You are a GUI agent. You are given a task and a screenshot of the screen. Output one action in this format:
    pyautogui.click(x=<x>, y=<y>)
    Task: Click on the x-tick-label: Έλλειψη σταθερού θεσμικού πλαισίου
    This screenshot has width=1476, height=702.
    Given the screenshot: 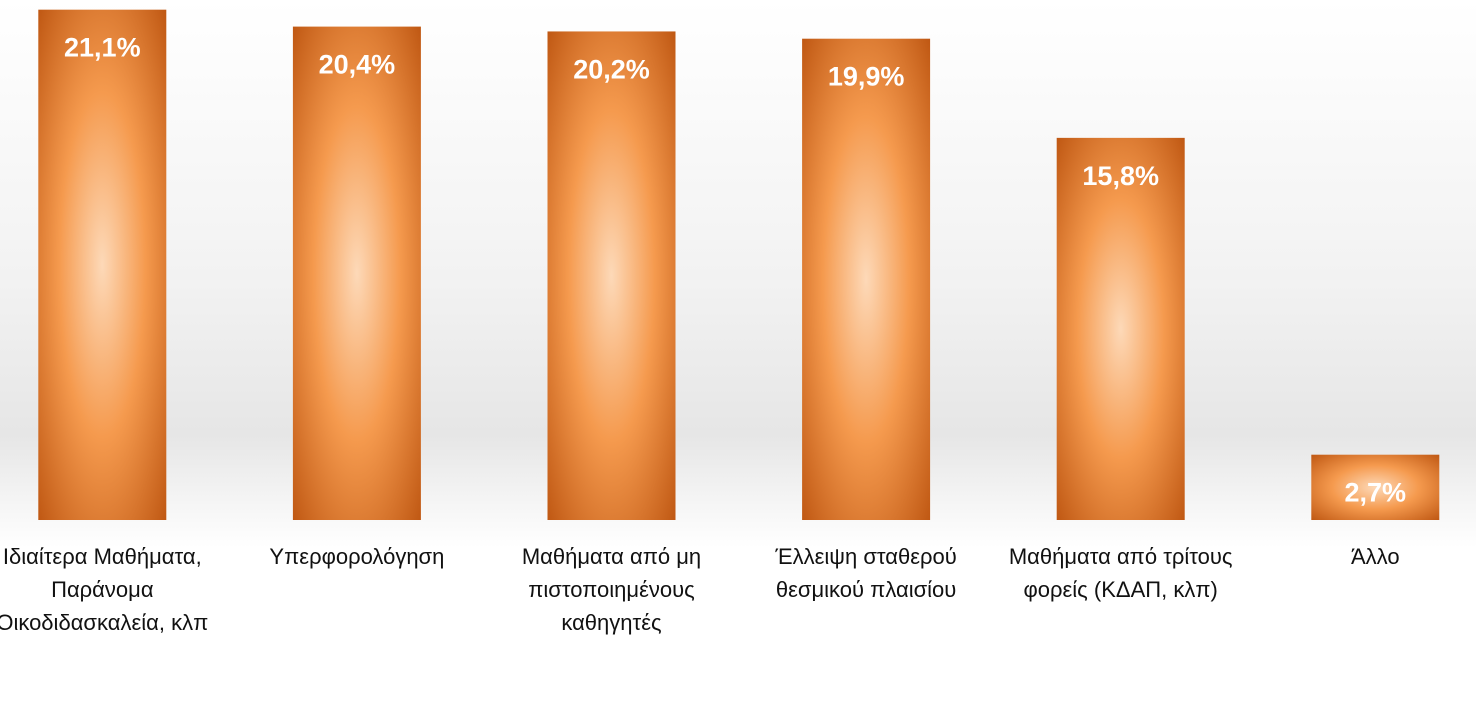 What is the action you would take?
    pyautogui.click(x=866, y=573)
    